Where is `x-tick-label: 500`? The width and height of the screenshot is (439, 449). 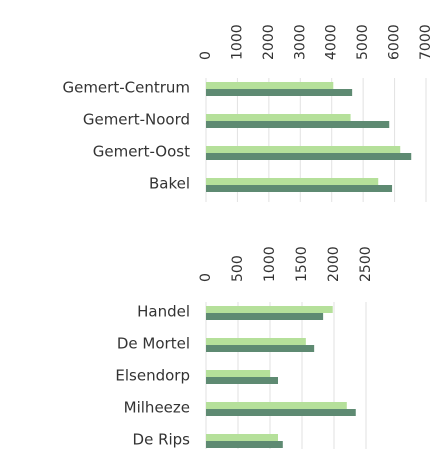 x-tick-label: 500 is located at coordinates (238, 268).